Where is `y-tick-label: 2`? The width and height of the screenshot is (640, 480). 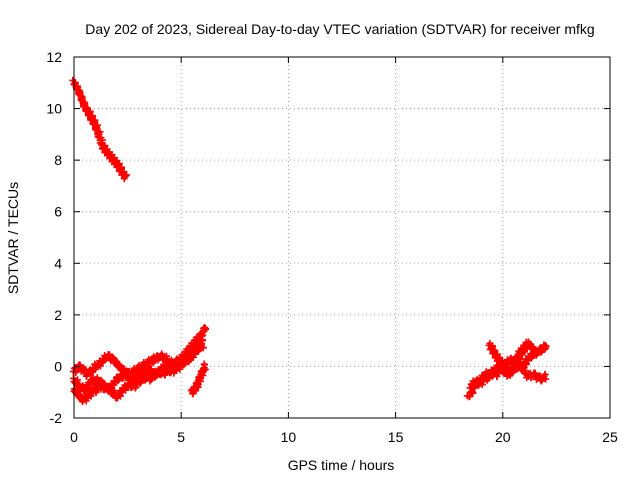
y-tick-label: 2 is located at coordinates (58, 315).